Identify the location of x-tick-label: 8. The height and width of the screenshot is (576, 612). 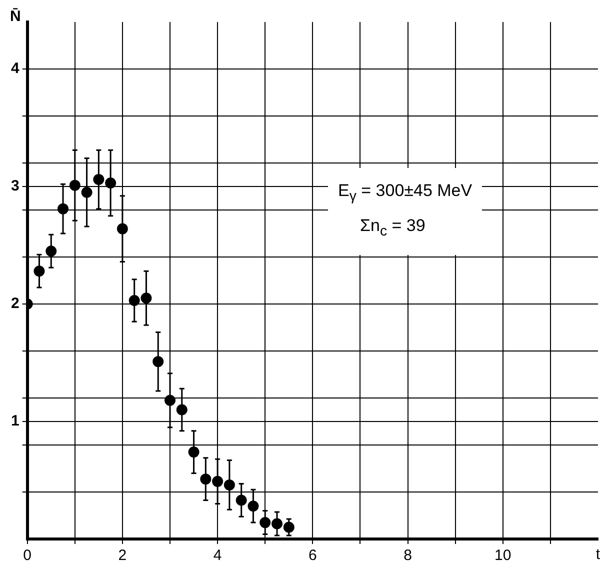
(408, 555).